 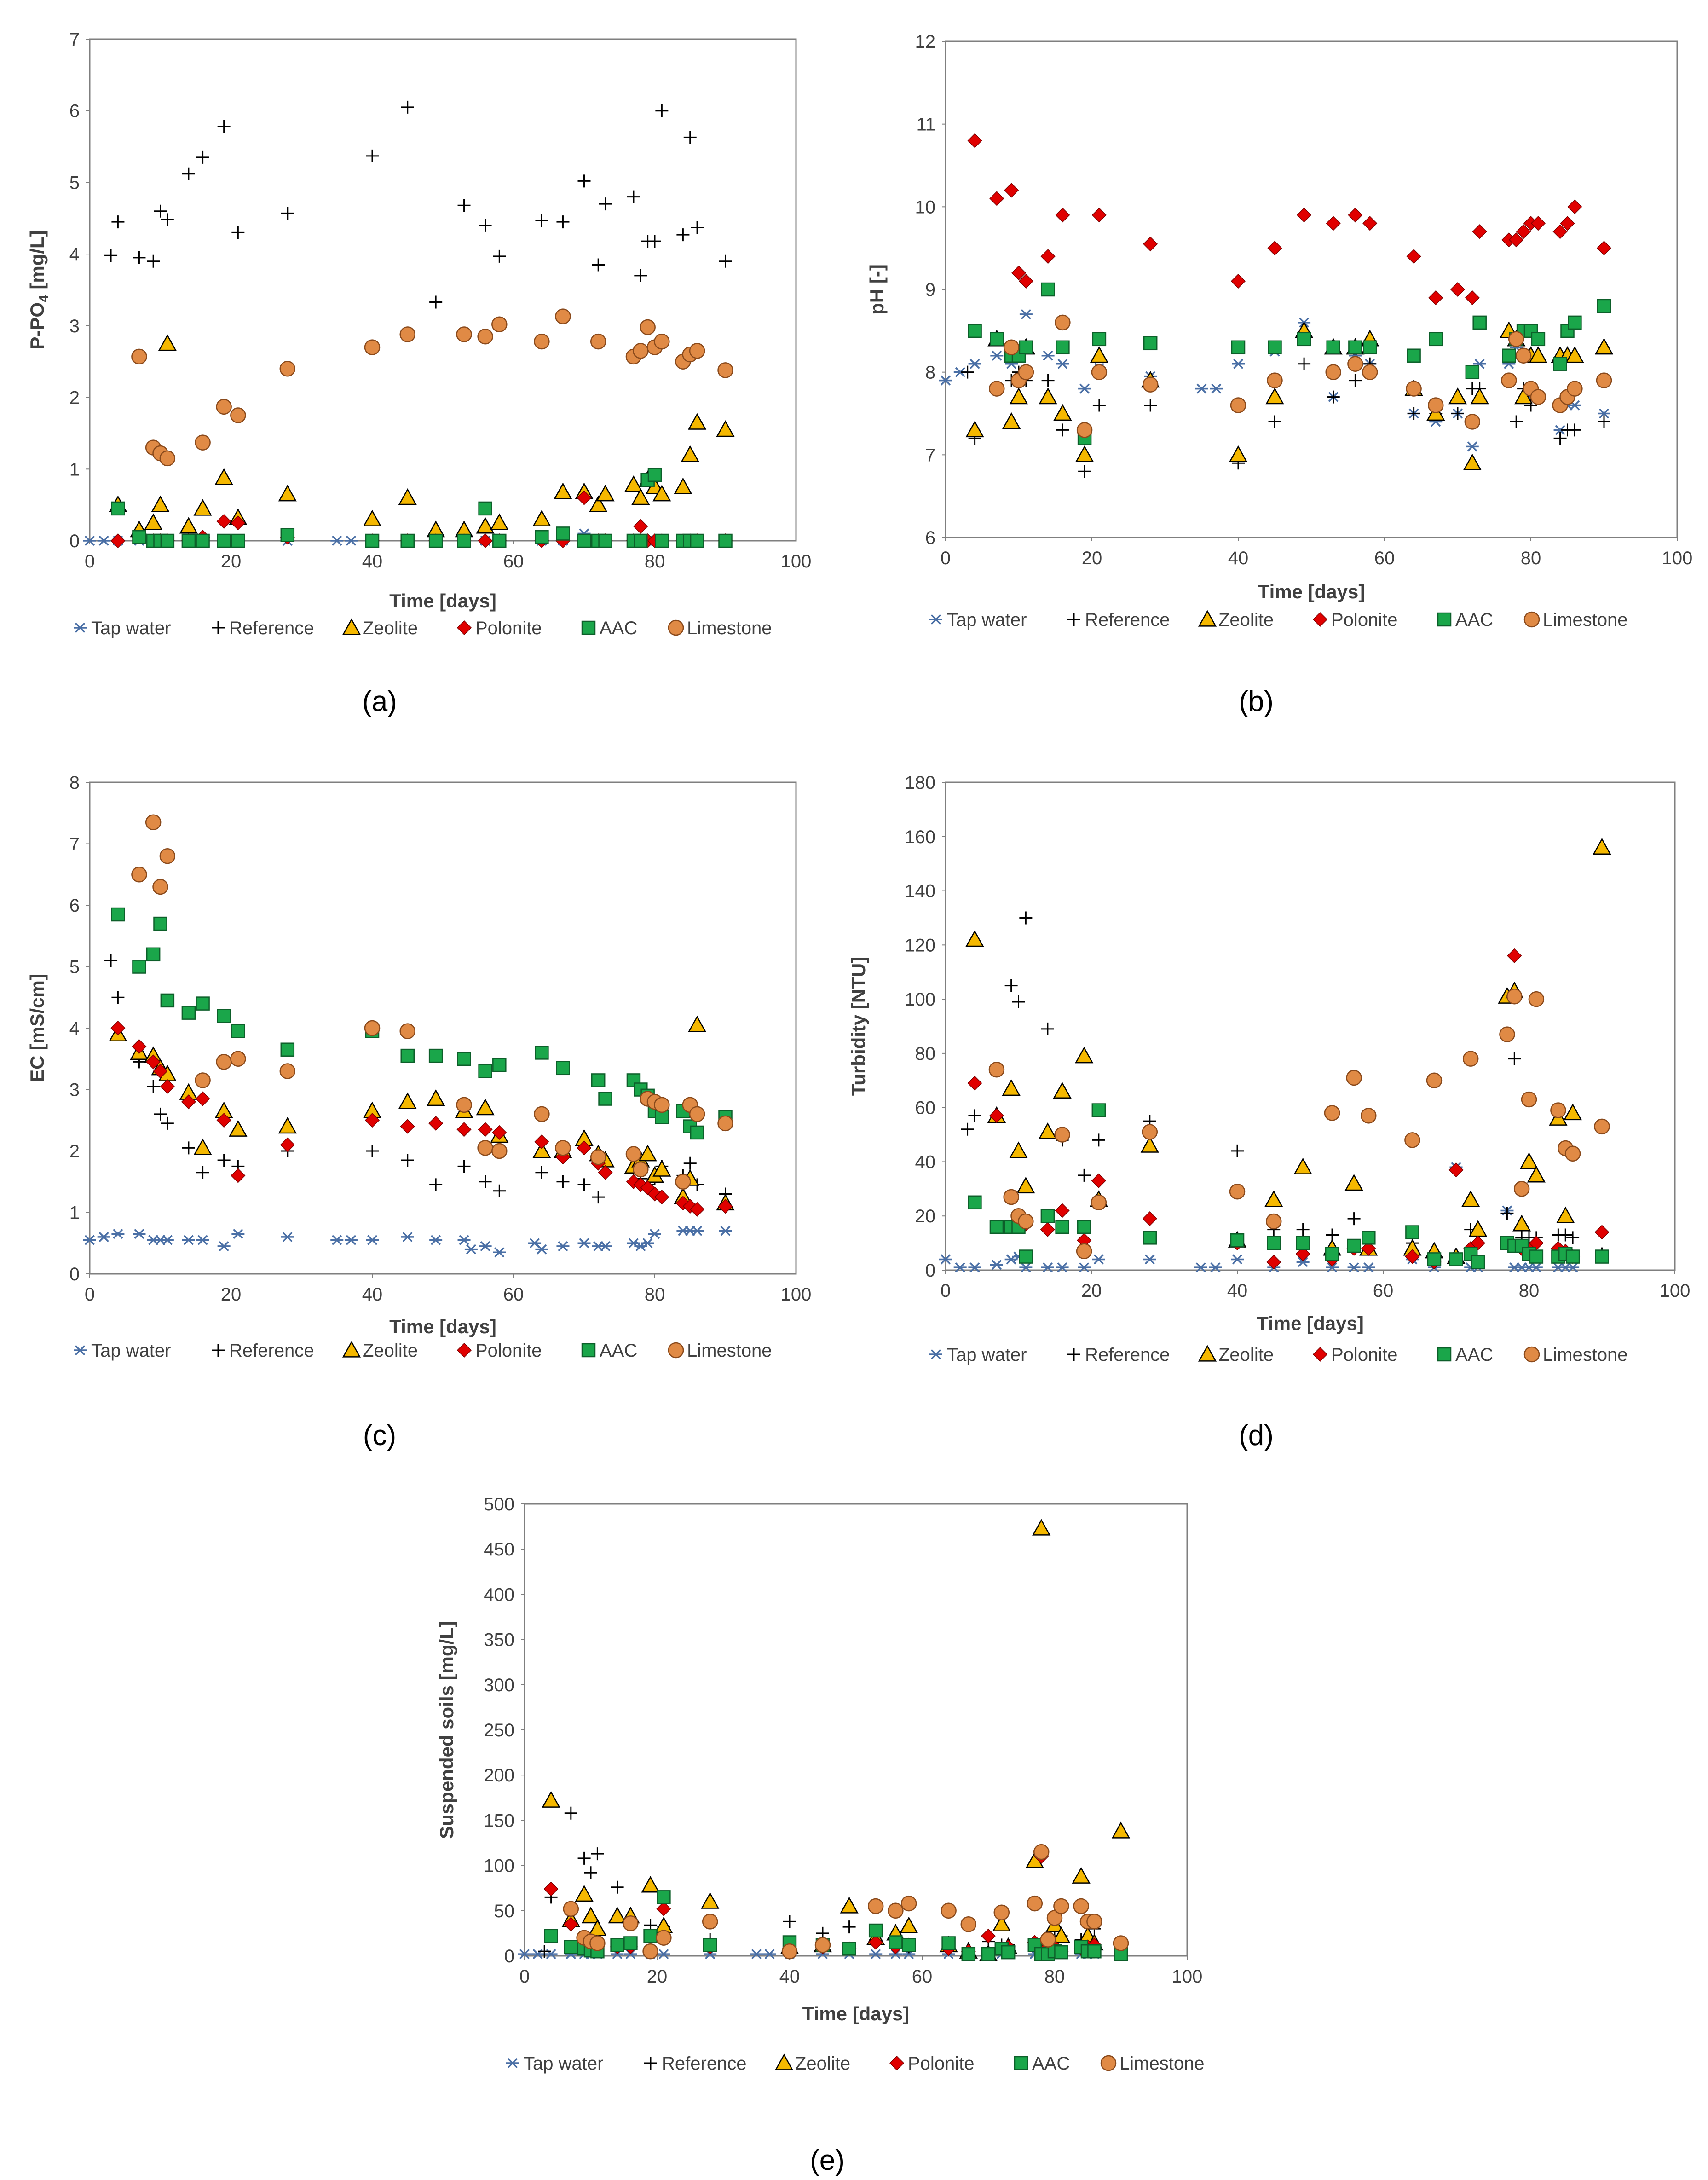 I want to click on legend-label-limestone: Limestone, so click(x=1586, y=1355).